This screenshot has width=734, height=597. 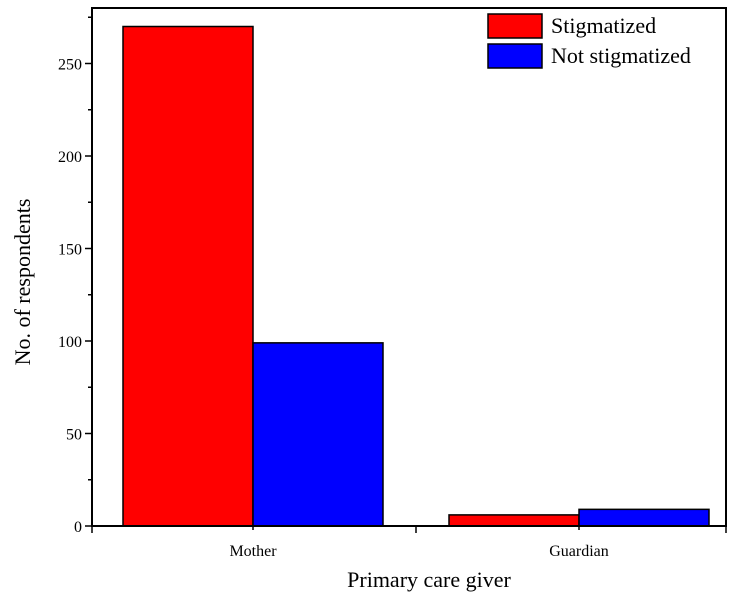 I want to click on y-tick-label: 100, so click(x=70, y=342).